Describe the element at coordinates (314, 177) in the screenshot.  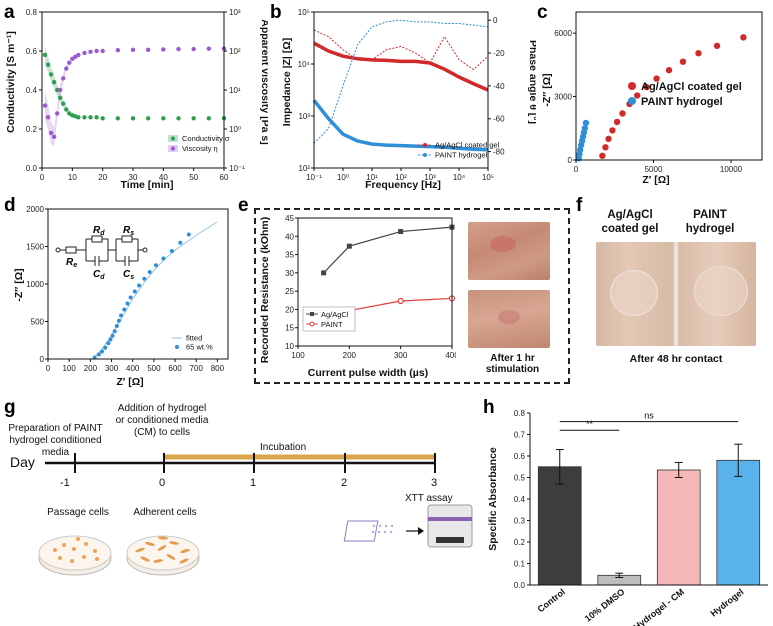
I see `b-xtick-label: 10⁻¹` at that location.